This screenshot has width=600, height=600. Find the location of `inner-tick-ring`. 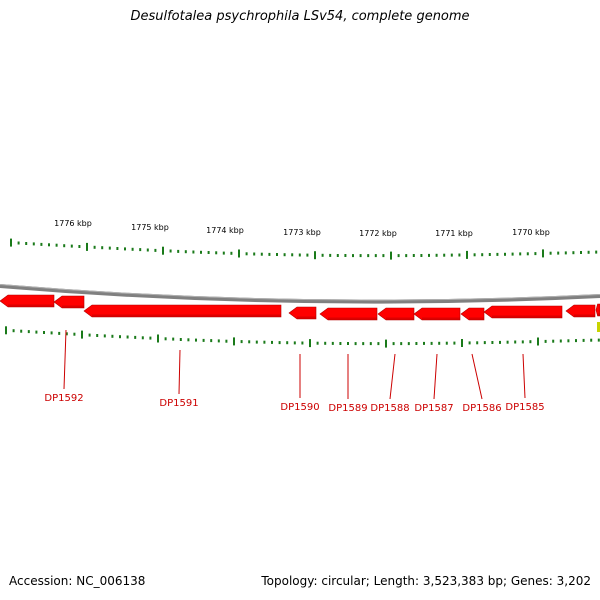

inner-tick-ring is located at coordinates (302, 337).